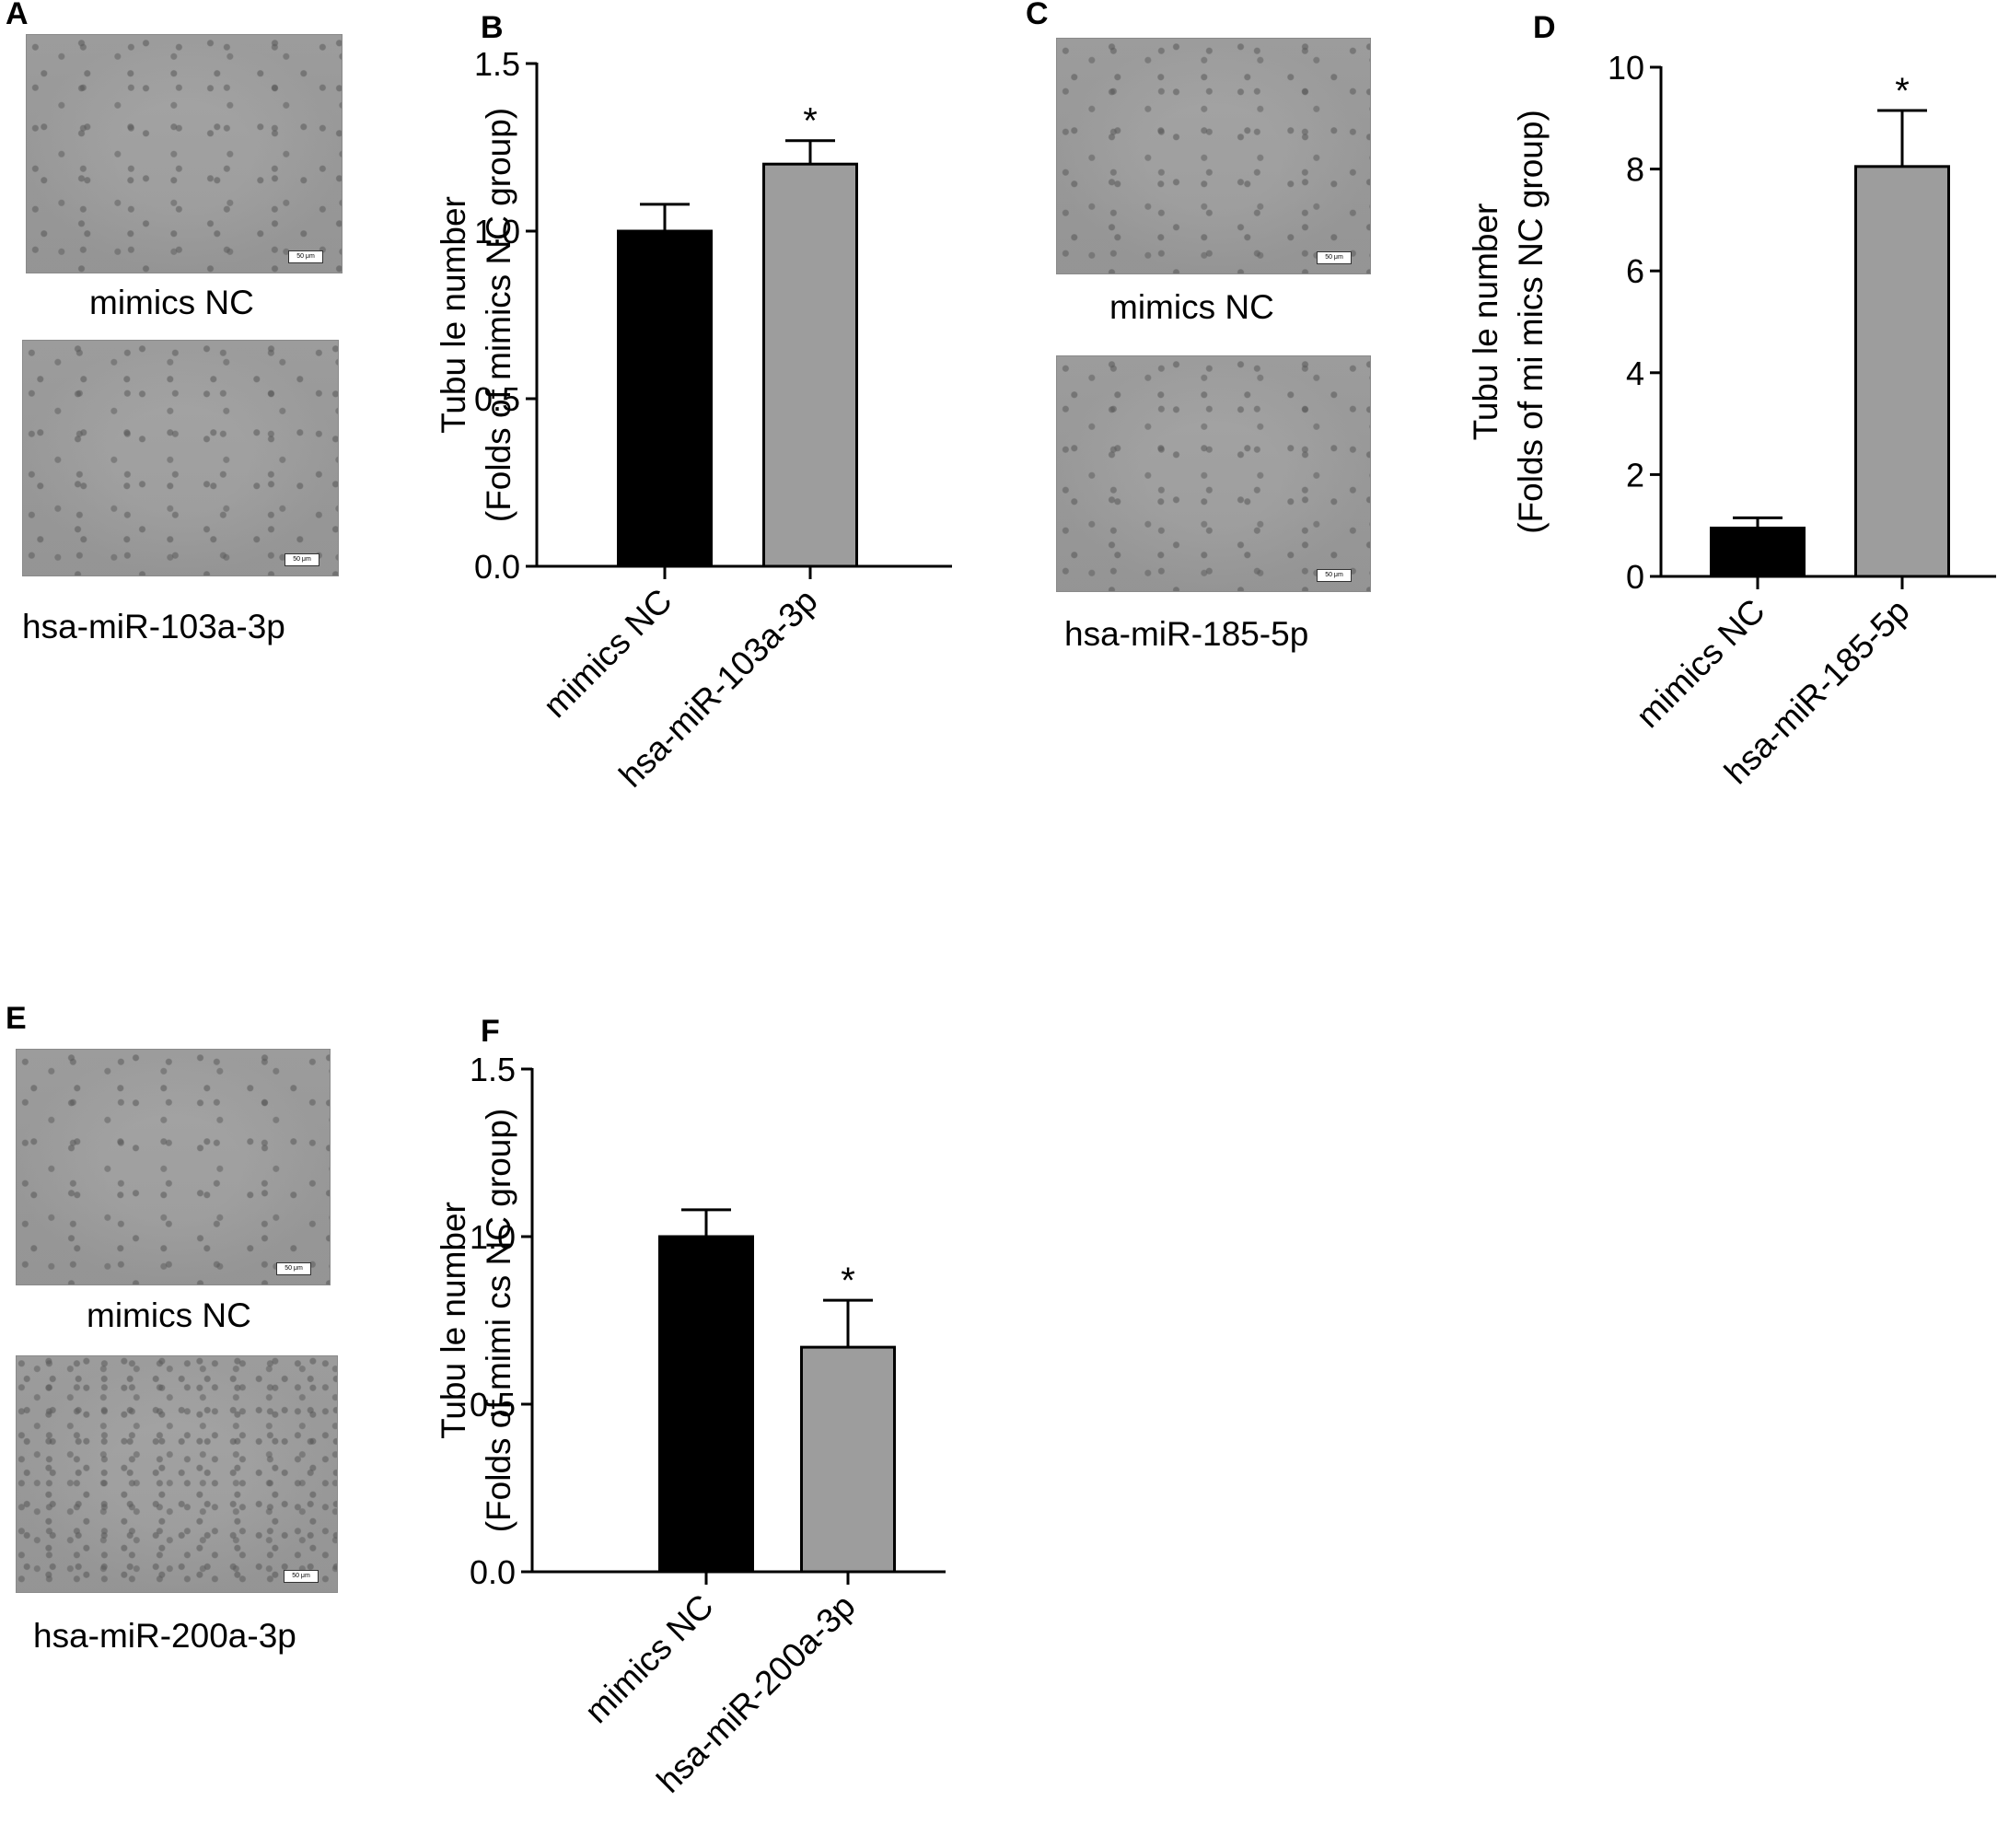  I want to click on y-tick-label: 8, so click(1635, 170).